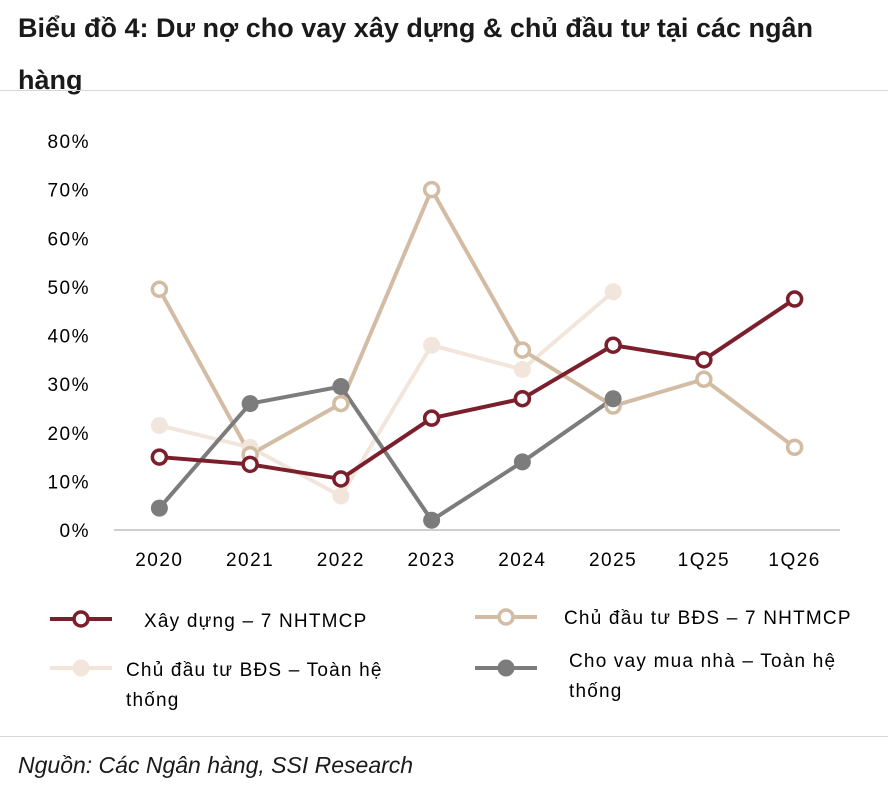  I want to click on y-tick-label: 0%, so click(75, 531).